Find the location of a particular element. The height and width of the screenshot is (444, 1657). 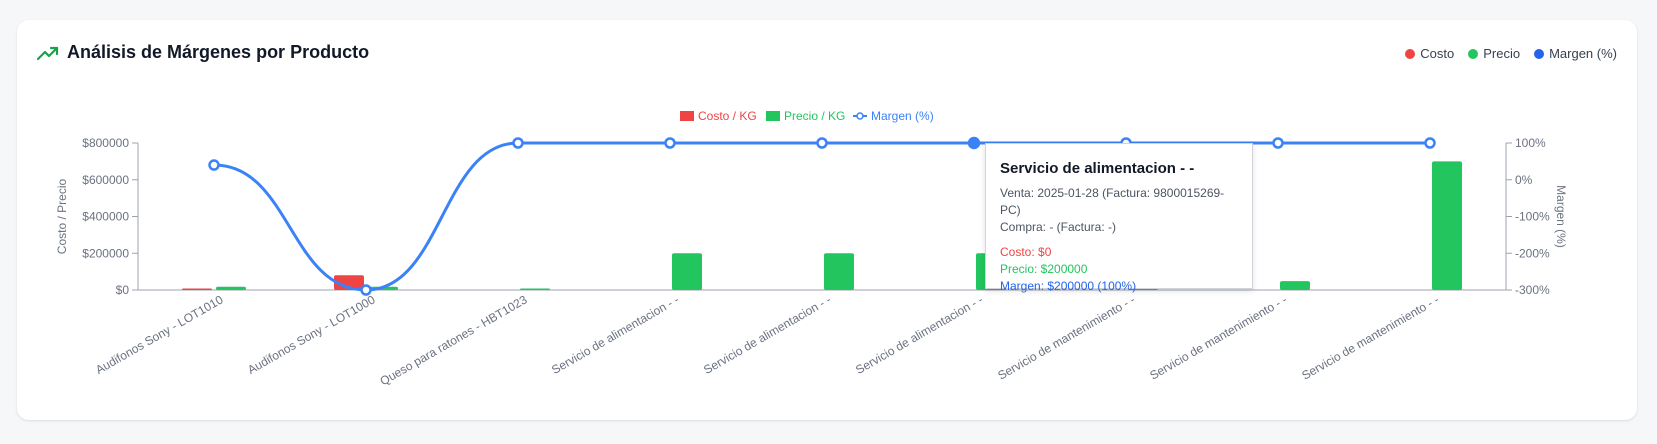

y-tick-label: $600000 is located at coordinates (105, 180).